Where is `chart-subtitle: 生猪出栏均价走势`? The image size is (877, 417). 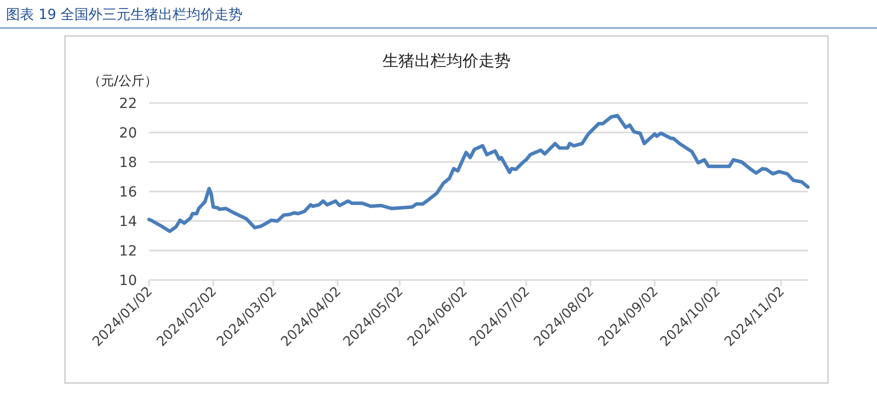
chart-subtitle: 生猪出栏均价走势 is located at coordinates (446, 60).